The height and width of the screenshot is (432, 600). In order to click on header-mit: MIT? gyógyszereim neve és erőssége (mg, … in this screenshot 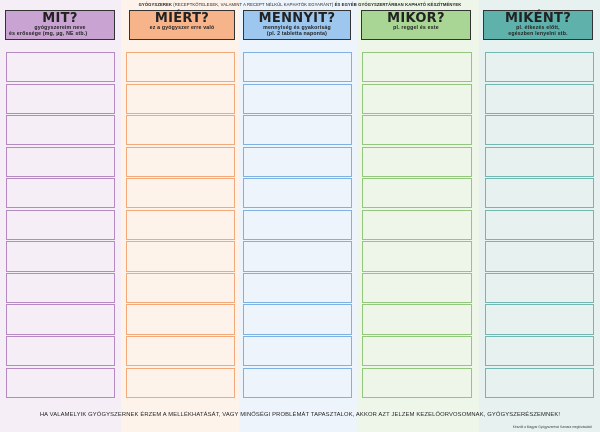, I will do `click(60, 25)`.